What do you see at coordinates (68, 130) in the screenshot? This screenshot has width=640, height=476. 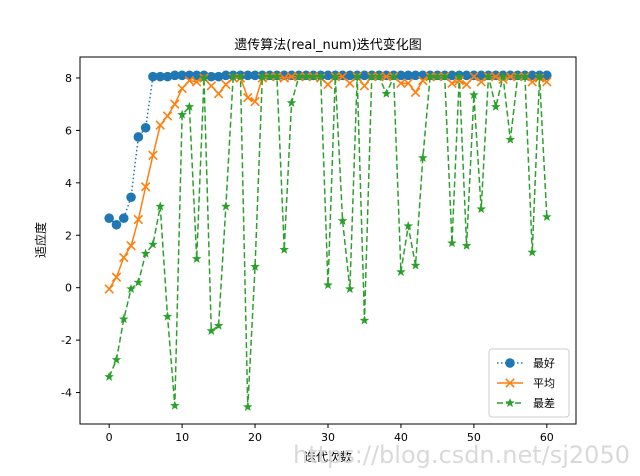 I see `y-tick-label: 6` at bounding box center [68, 130].